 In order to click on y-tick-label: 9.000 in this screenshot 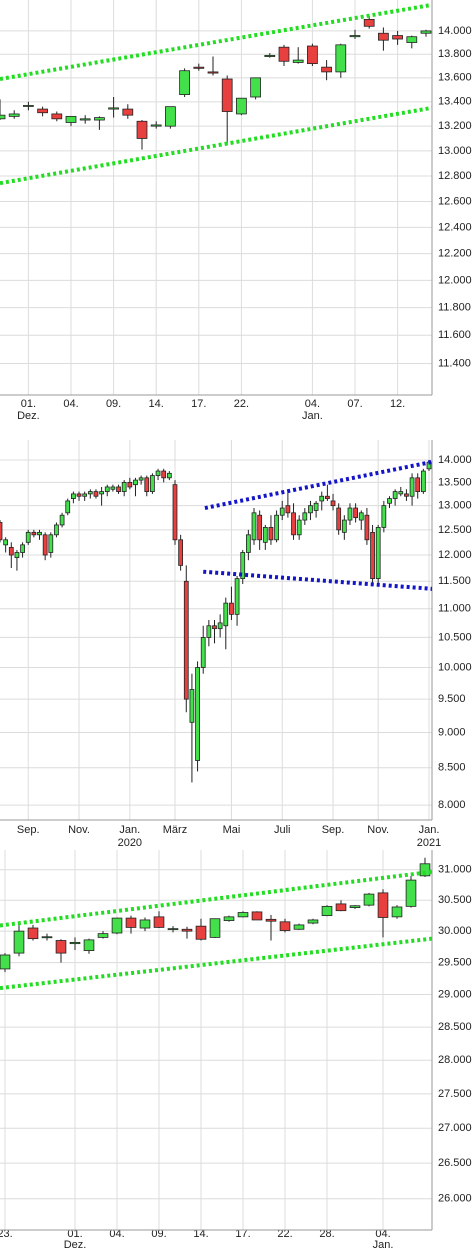, I will do `click(452, 732)`.